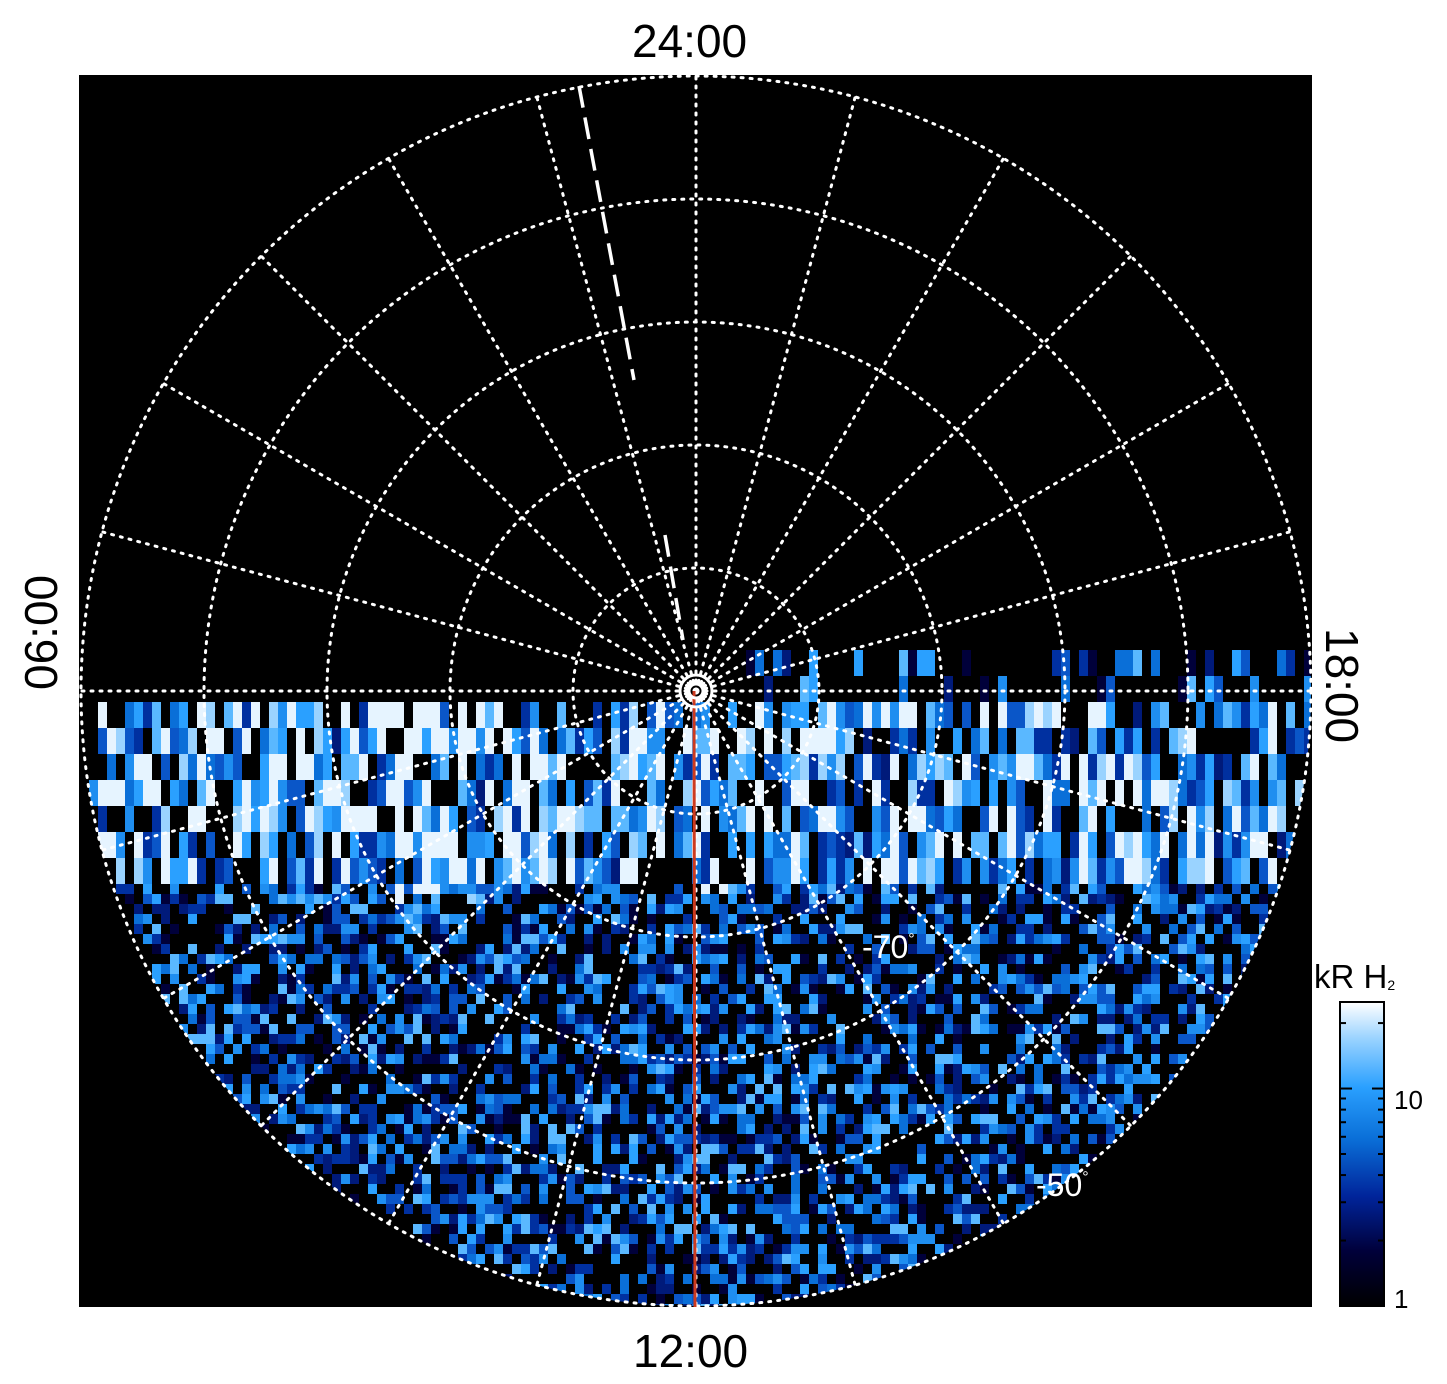  I want to click on colorbar-title: kR H2, so click(1354, 977).